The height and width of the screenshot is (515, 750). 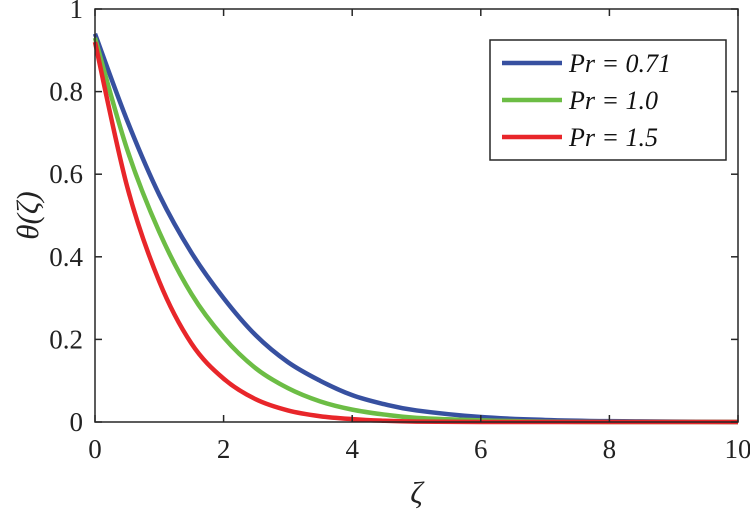 I want to click on y-tick-label: 0.2, so click(x=66, y=339).